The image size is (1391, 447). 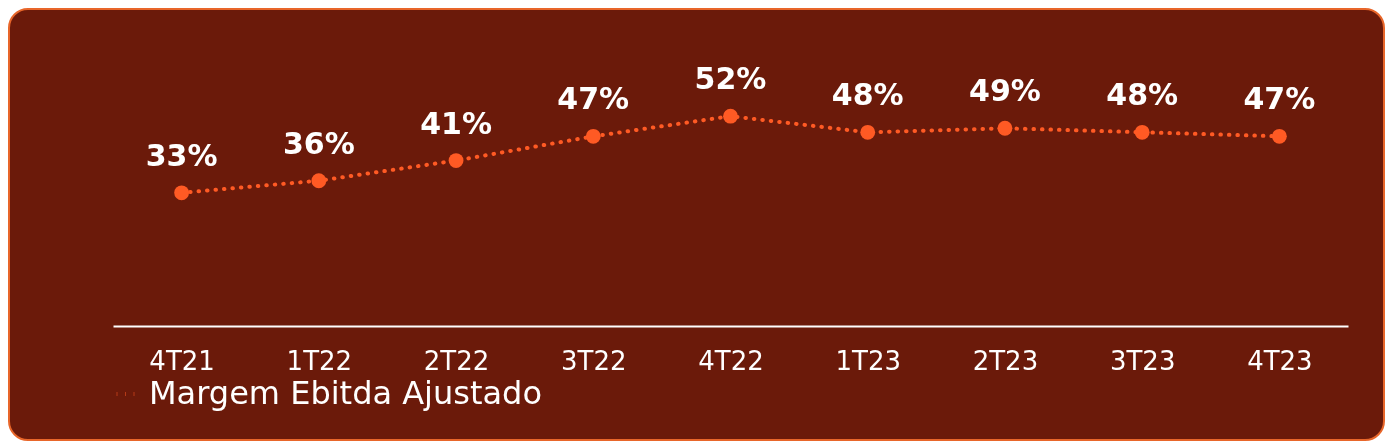 What do you see at coordinates (456, 360) in the screenshot?
I see `x-tick-label: 2T22` at bounding box center [456, 360].